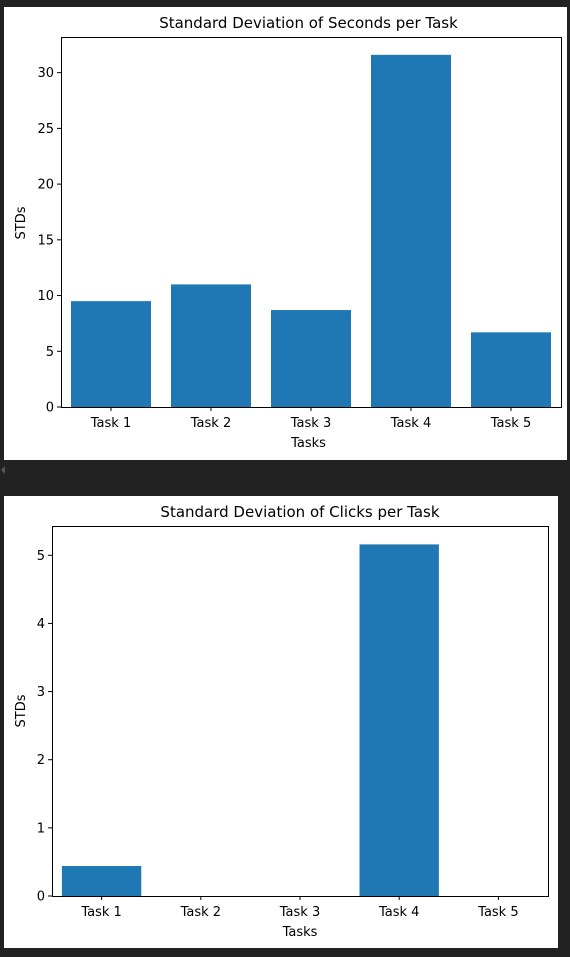  Describe the element at coordinates (45, 129) in the screenshot. I see `y-tick-label: 25` at that location.